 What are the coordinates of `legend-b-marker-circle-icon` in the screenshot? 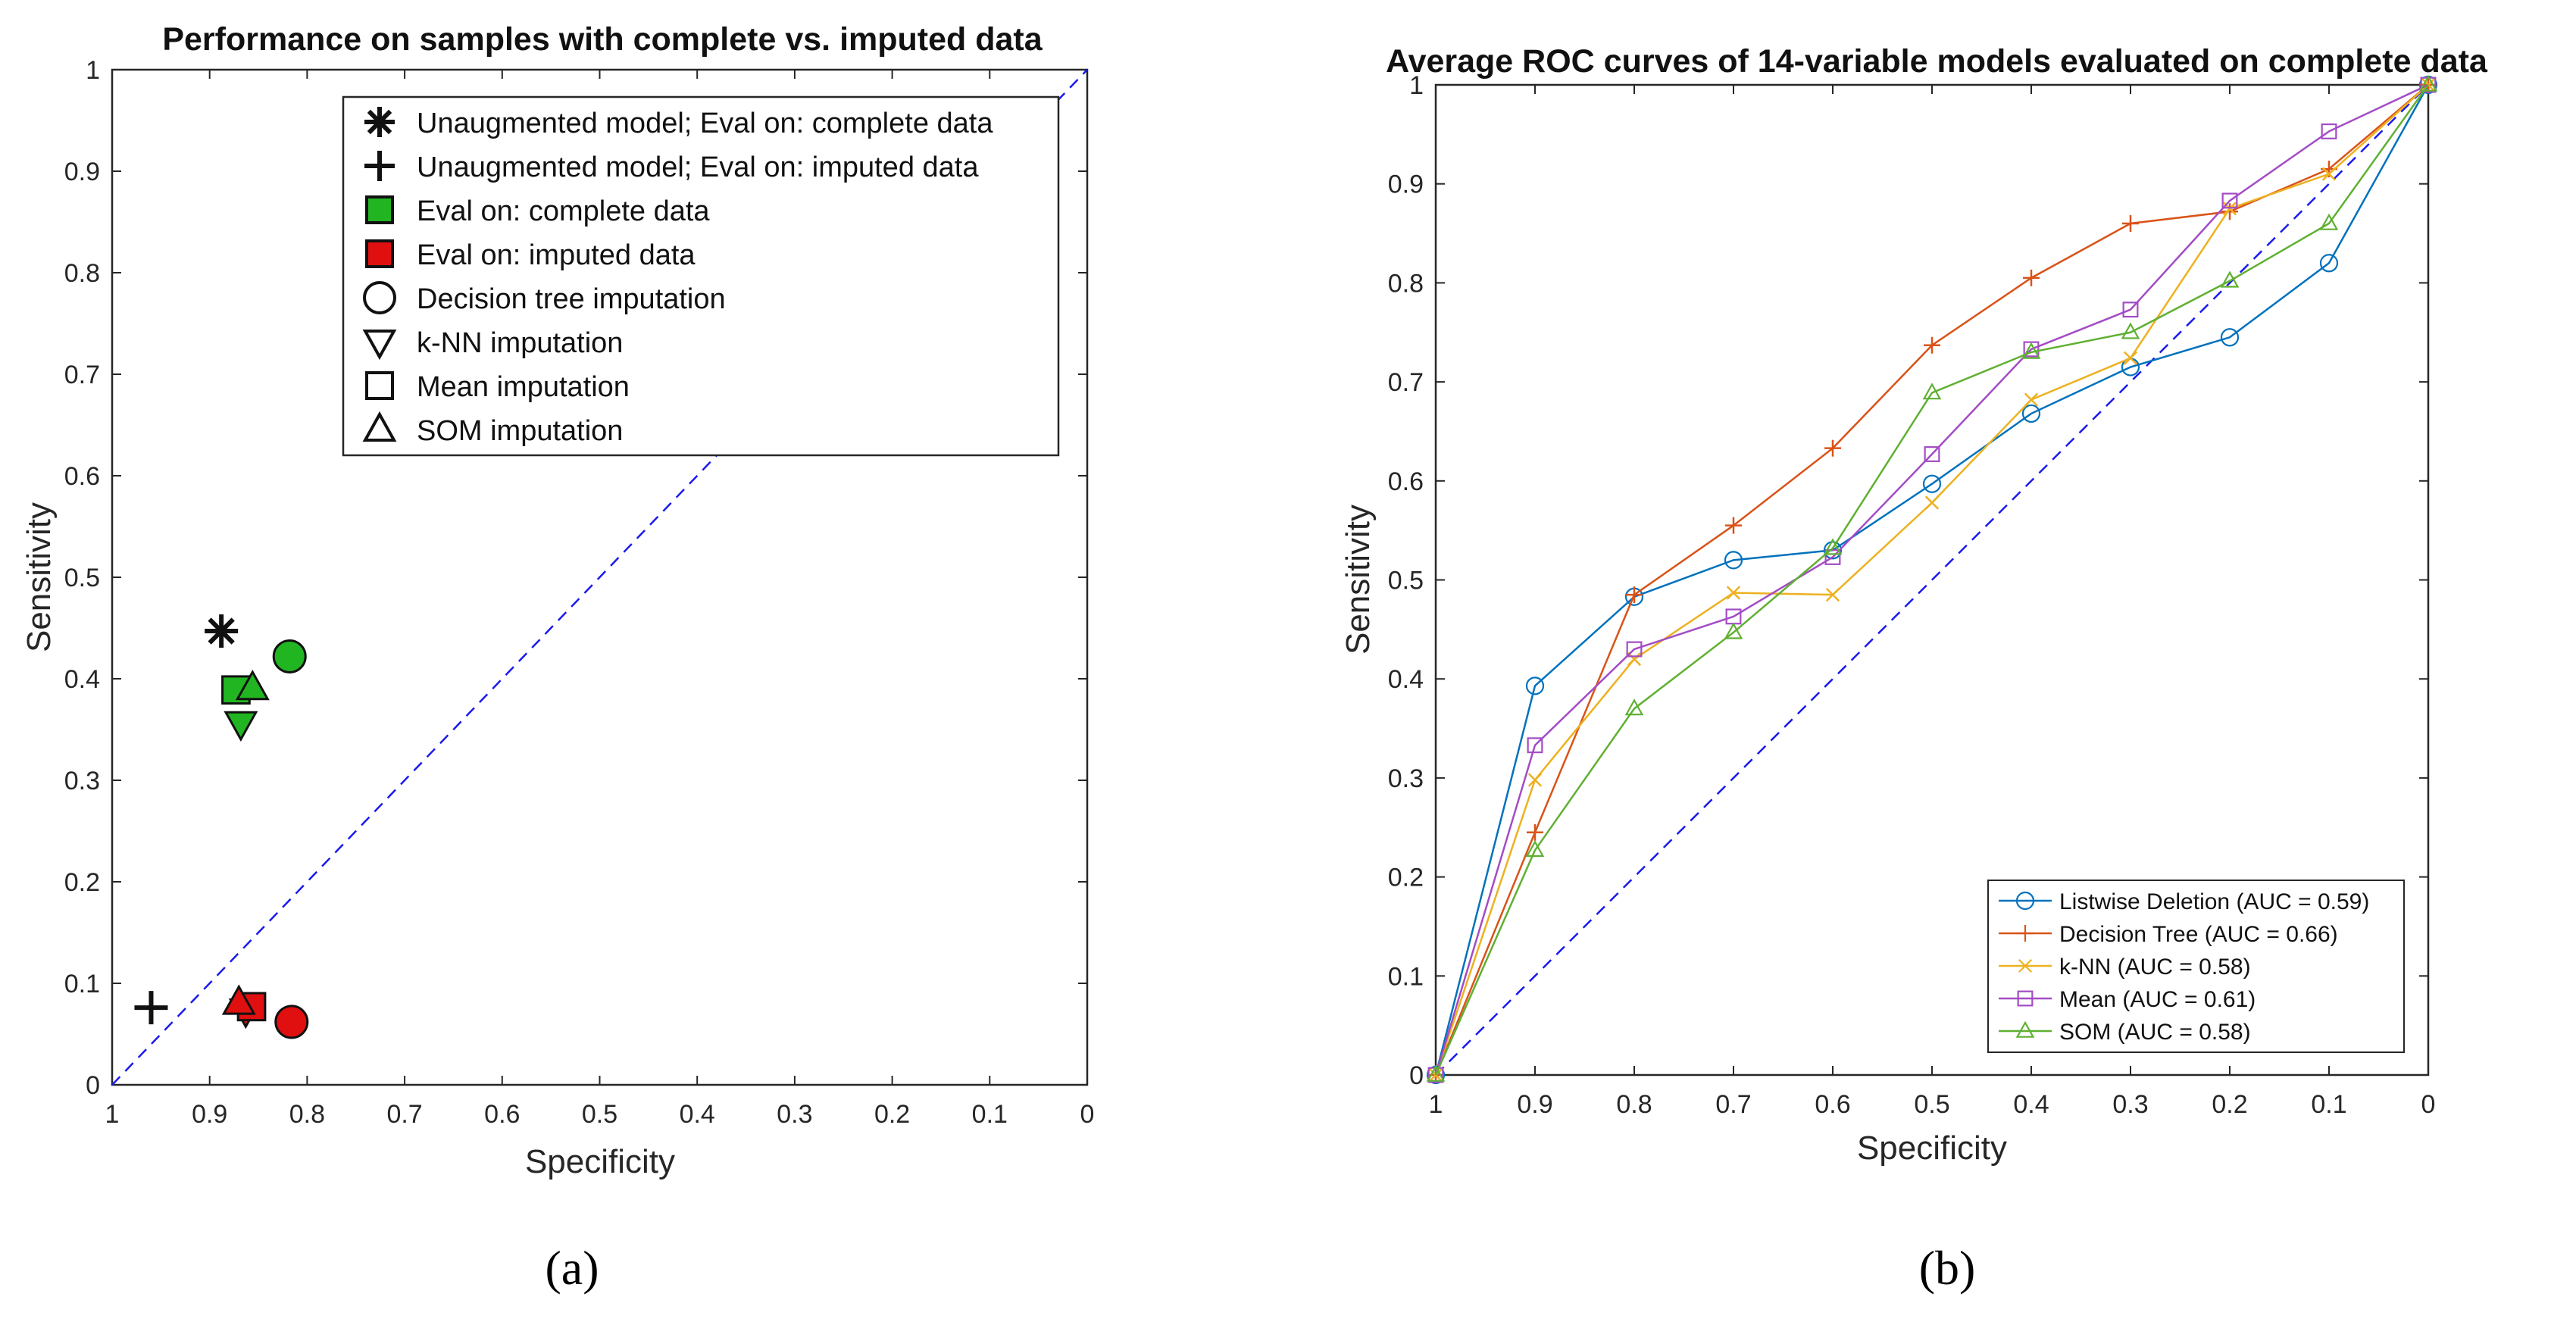 It's located at (2025, 901).